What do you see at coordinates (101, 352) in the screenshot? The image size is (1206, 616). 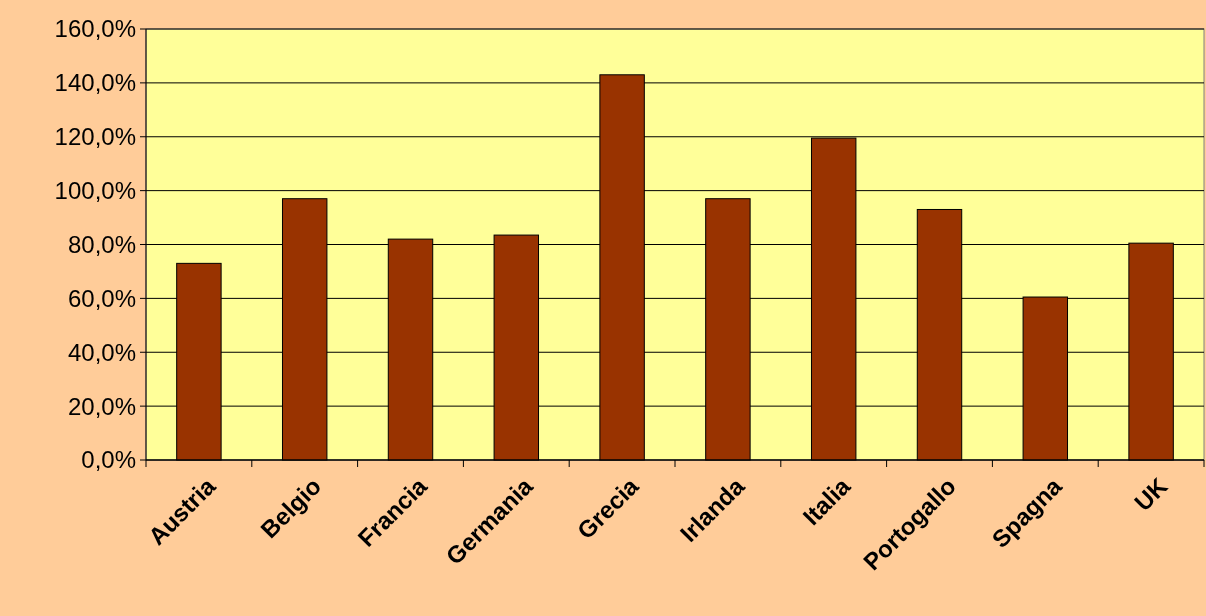 I see `y-tick-label: 40,0%` at bounding box center [101, 352].